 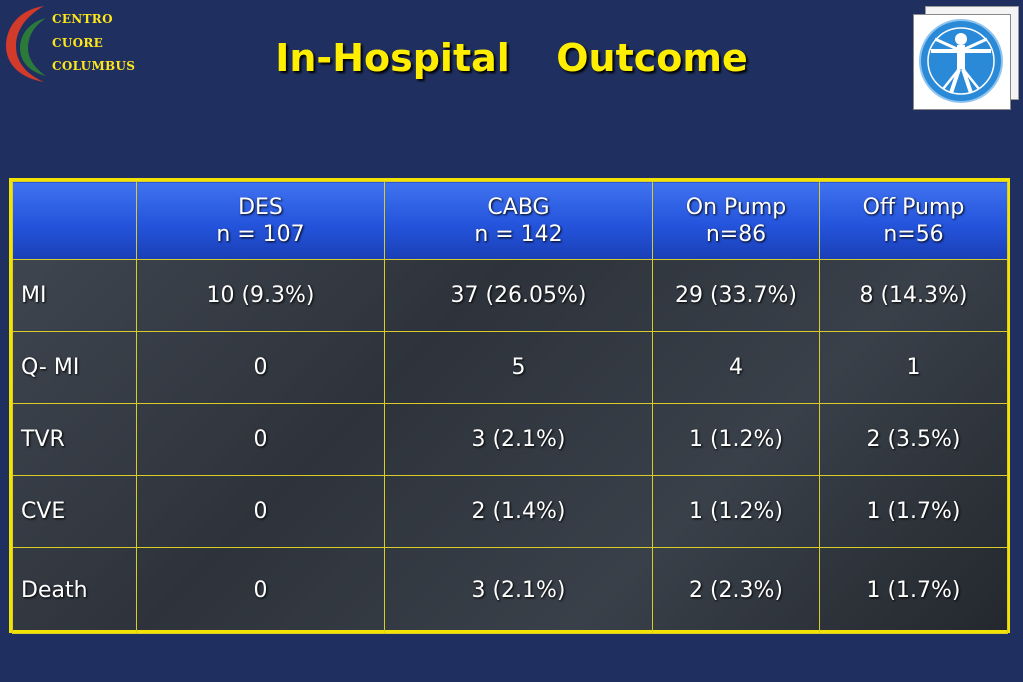 I want to click on table-row-tvr: TVR 0 3 (2.1%) 1 (1.2%) 2 (3.5%), so click(x=510, y=439).